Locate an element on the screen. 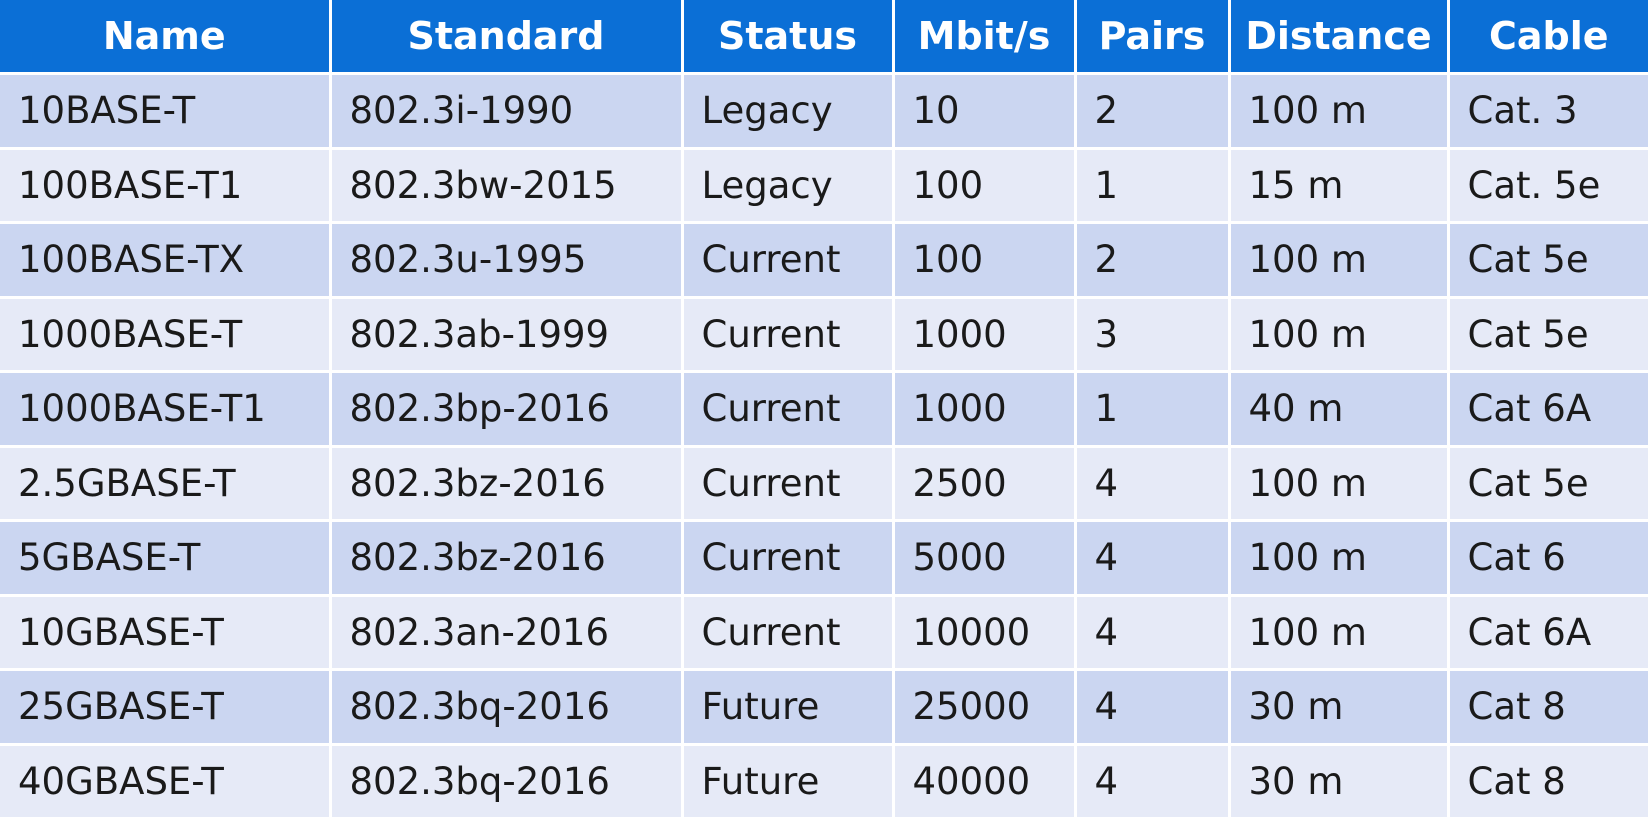 The width and height of the screenshot is (1648, 820). cell-mbits: 40000 is located at coordinates (985, 782).